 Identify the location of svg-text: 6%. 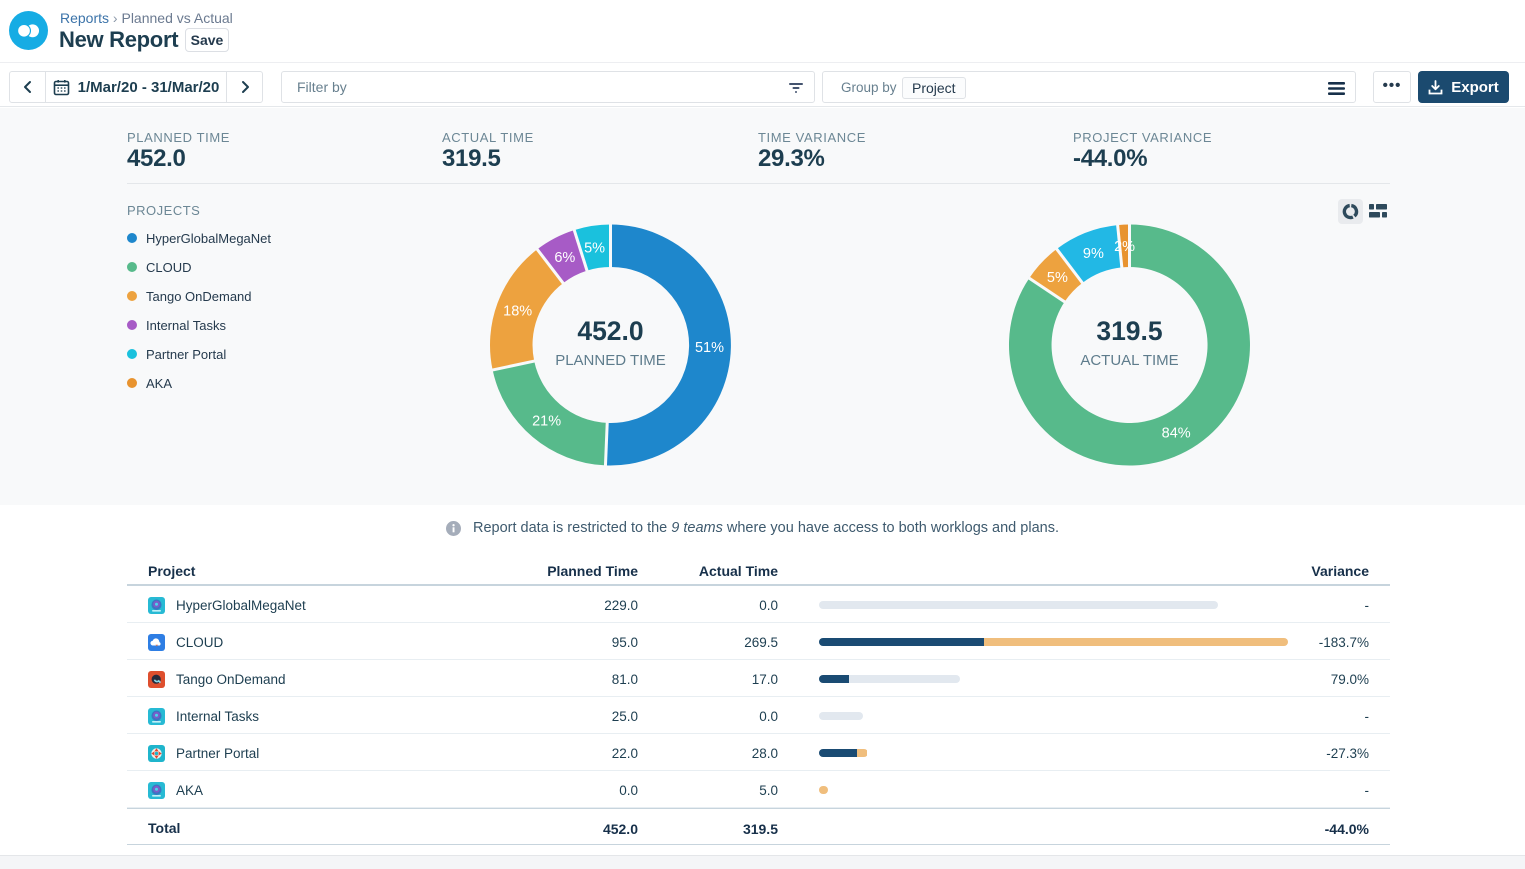
(564, 258).